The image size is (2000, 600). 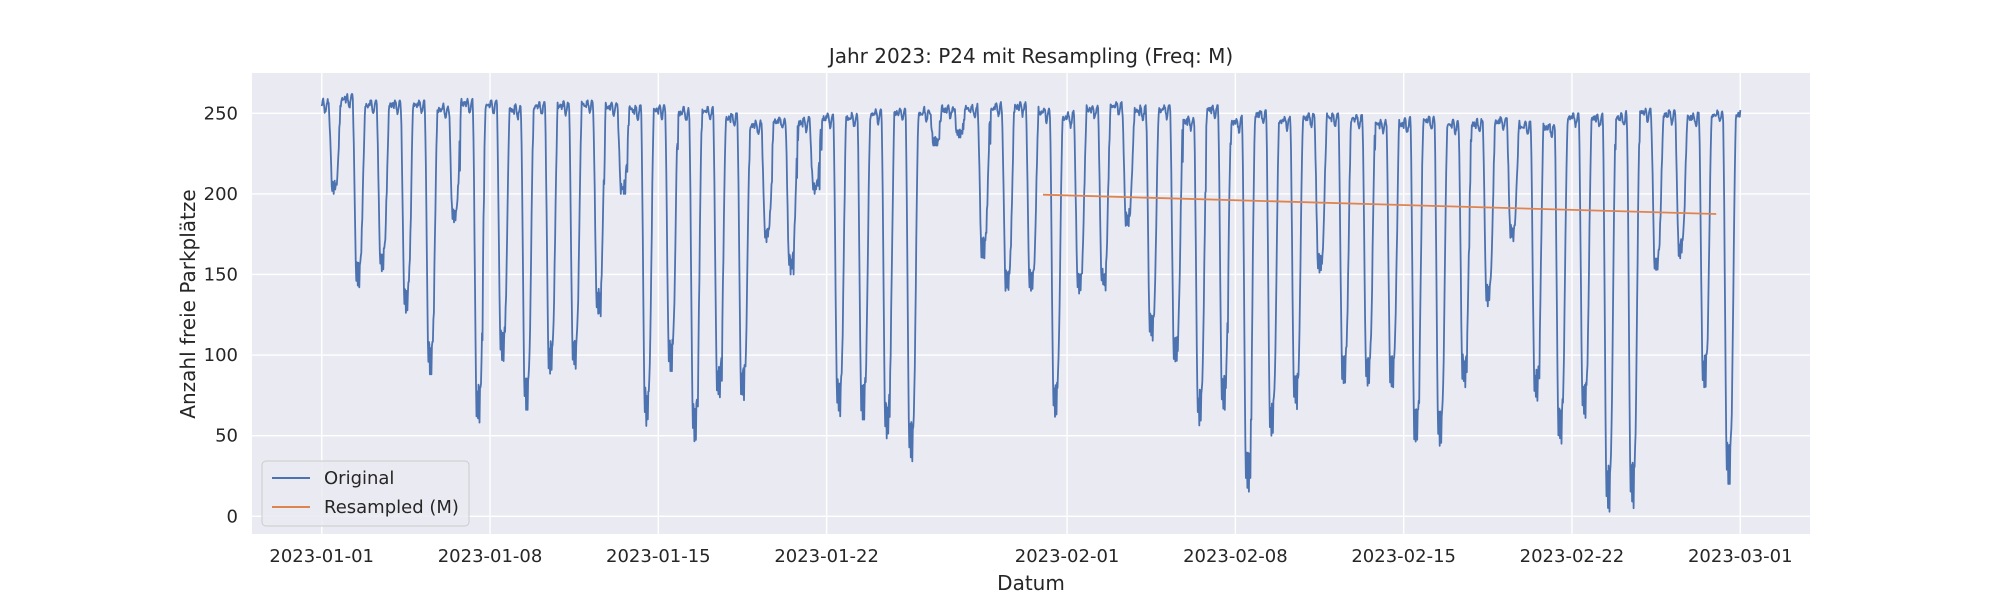 I want to click on x-tick-label: 2023-01-15, so click(x=658, y=556).